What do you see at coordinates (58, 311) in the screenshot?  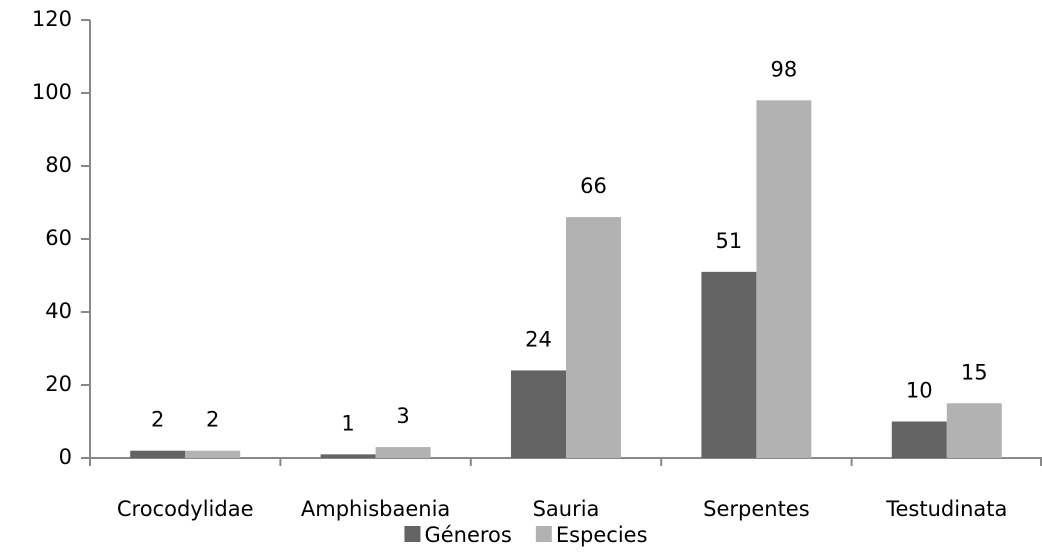 I see `y-tick-label: 40` at bounding box center [58, 311].